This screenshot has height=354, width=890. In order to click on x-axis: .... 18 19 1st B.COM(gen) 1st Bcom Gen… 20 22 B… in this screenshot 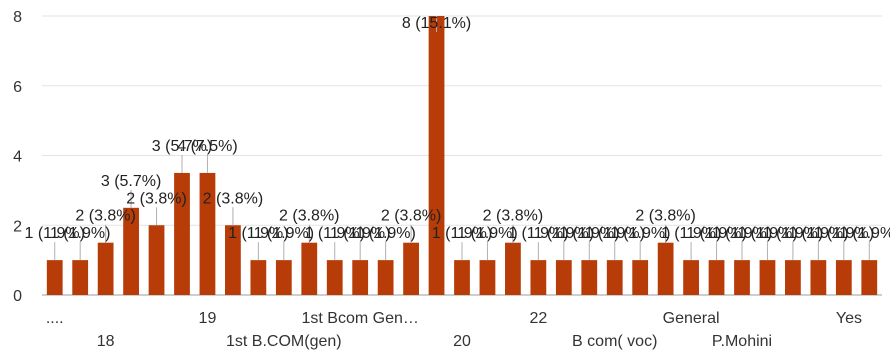, I will do `click(454, 330)`.